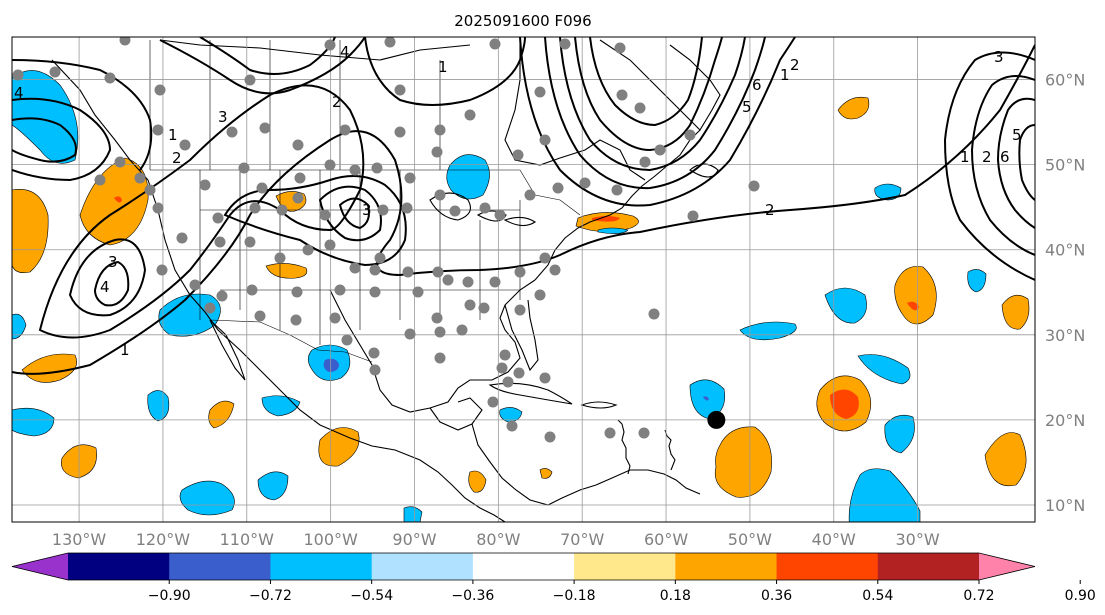 This screenshot has height=615, width=1105. Describe the element at coordinates (223, 117) in the screenshot. I see `contour-label: 3` at that location.